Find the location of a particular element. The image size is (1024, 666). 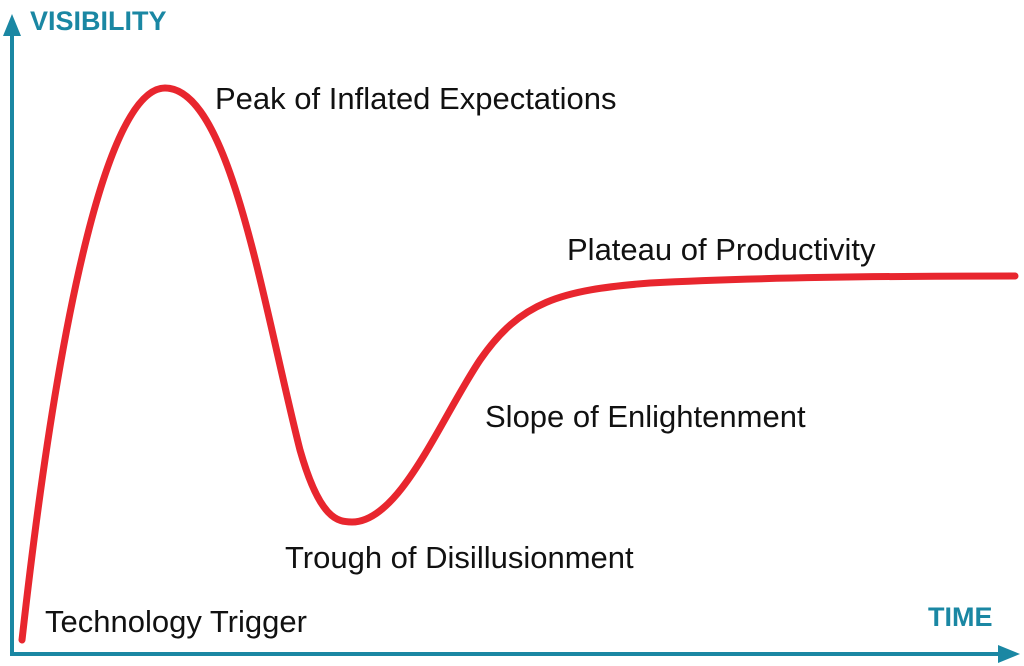

phase-label: Peak of Inflated Expectations is located at coordinates (416, 98).